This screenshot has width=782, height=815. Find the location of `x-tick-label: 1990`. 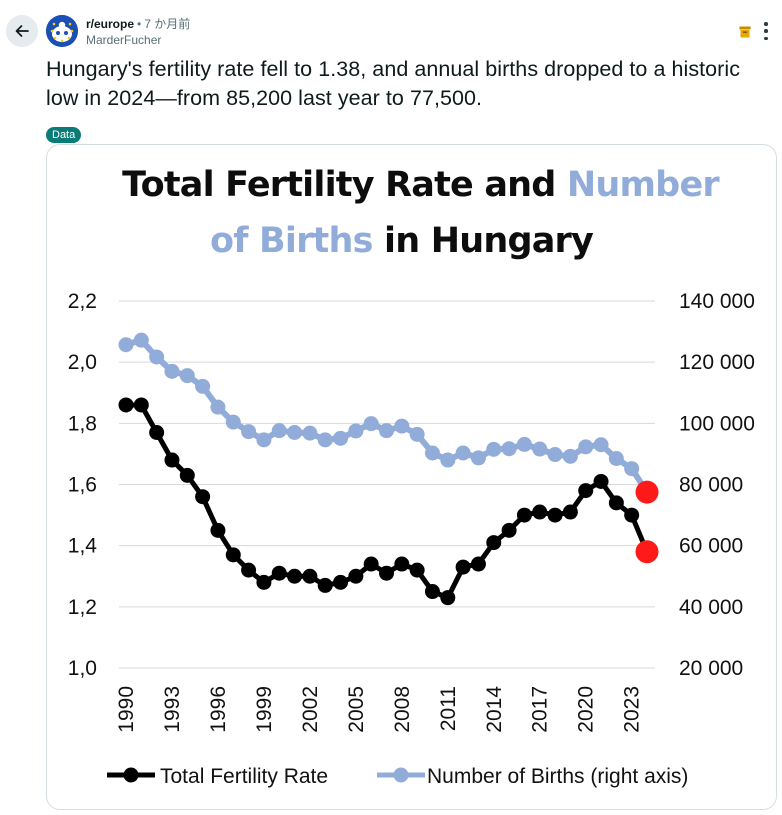

x-tick-label: 1990 is located at coordinates (126, 709).